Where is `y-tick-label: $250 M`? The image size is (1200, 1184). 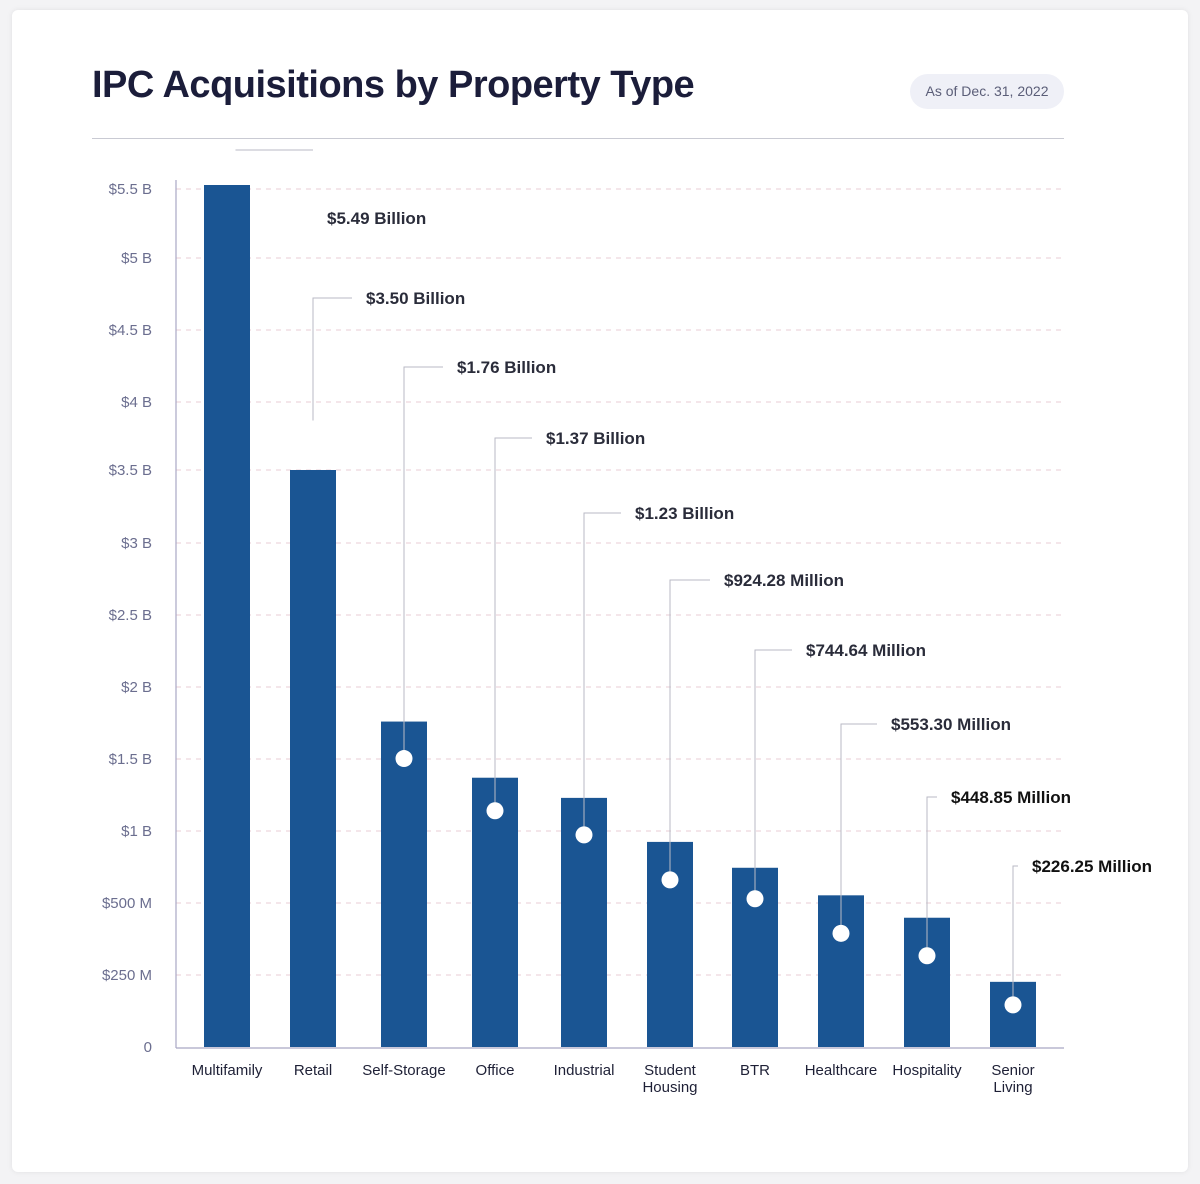
y-tick-label: $250 M is located at coordinates (127, 975).